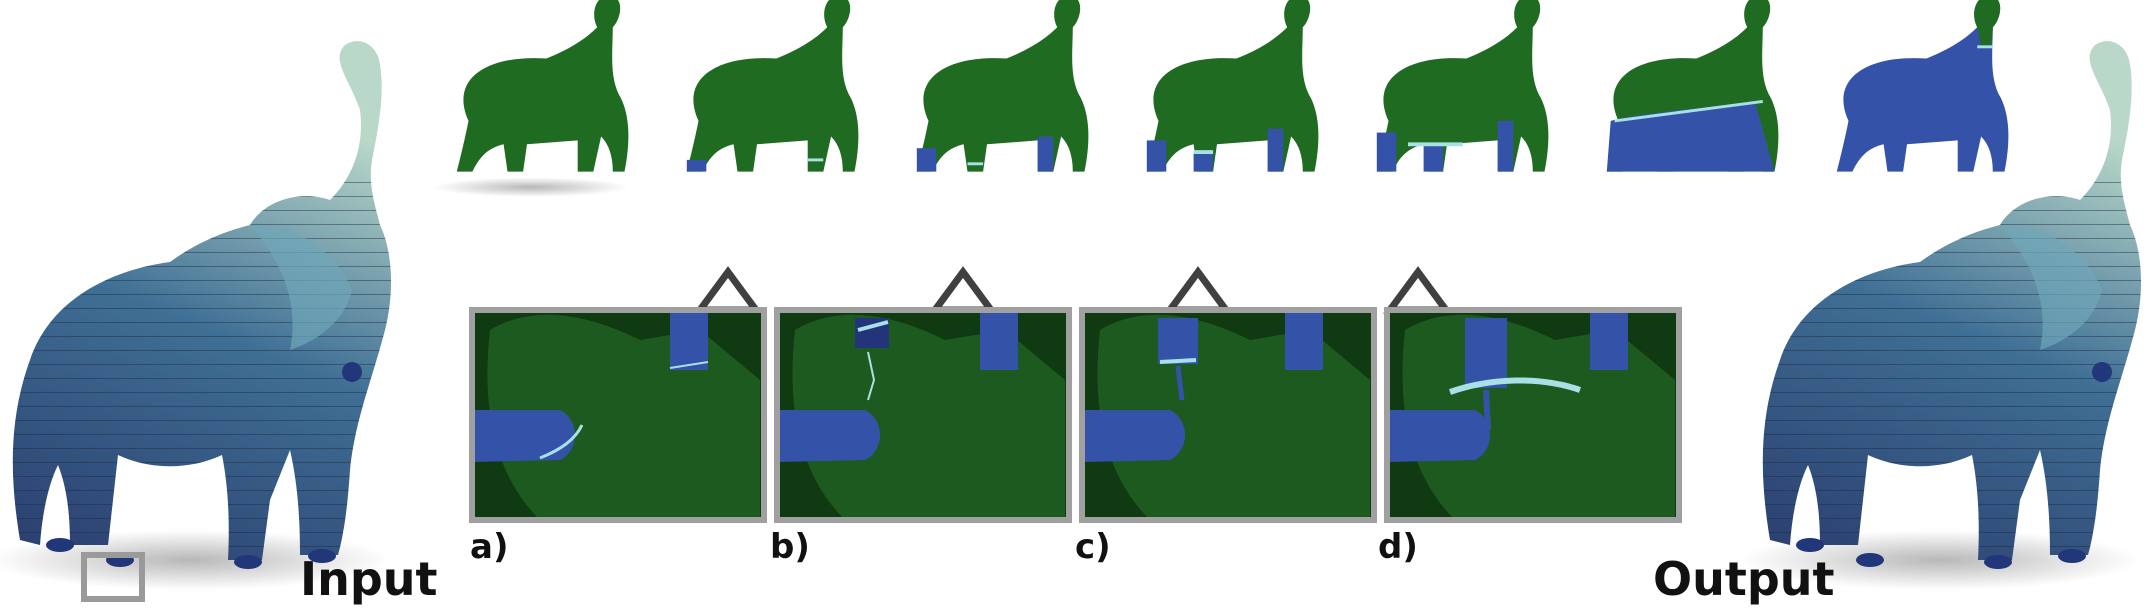 This screenshot has height=613, width=2149. Describe the element at coordinates (1398, 547) in the screenshot. I see `panel-label-d: d)` at that location.